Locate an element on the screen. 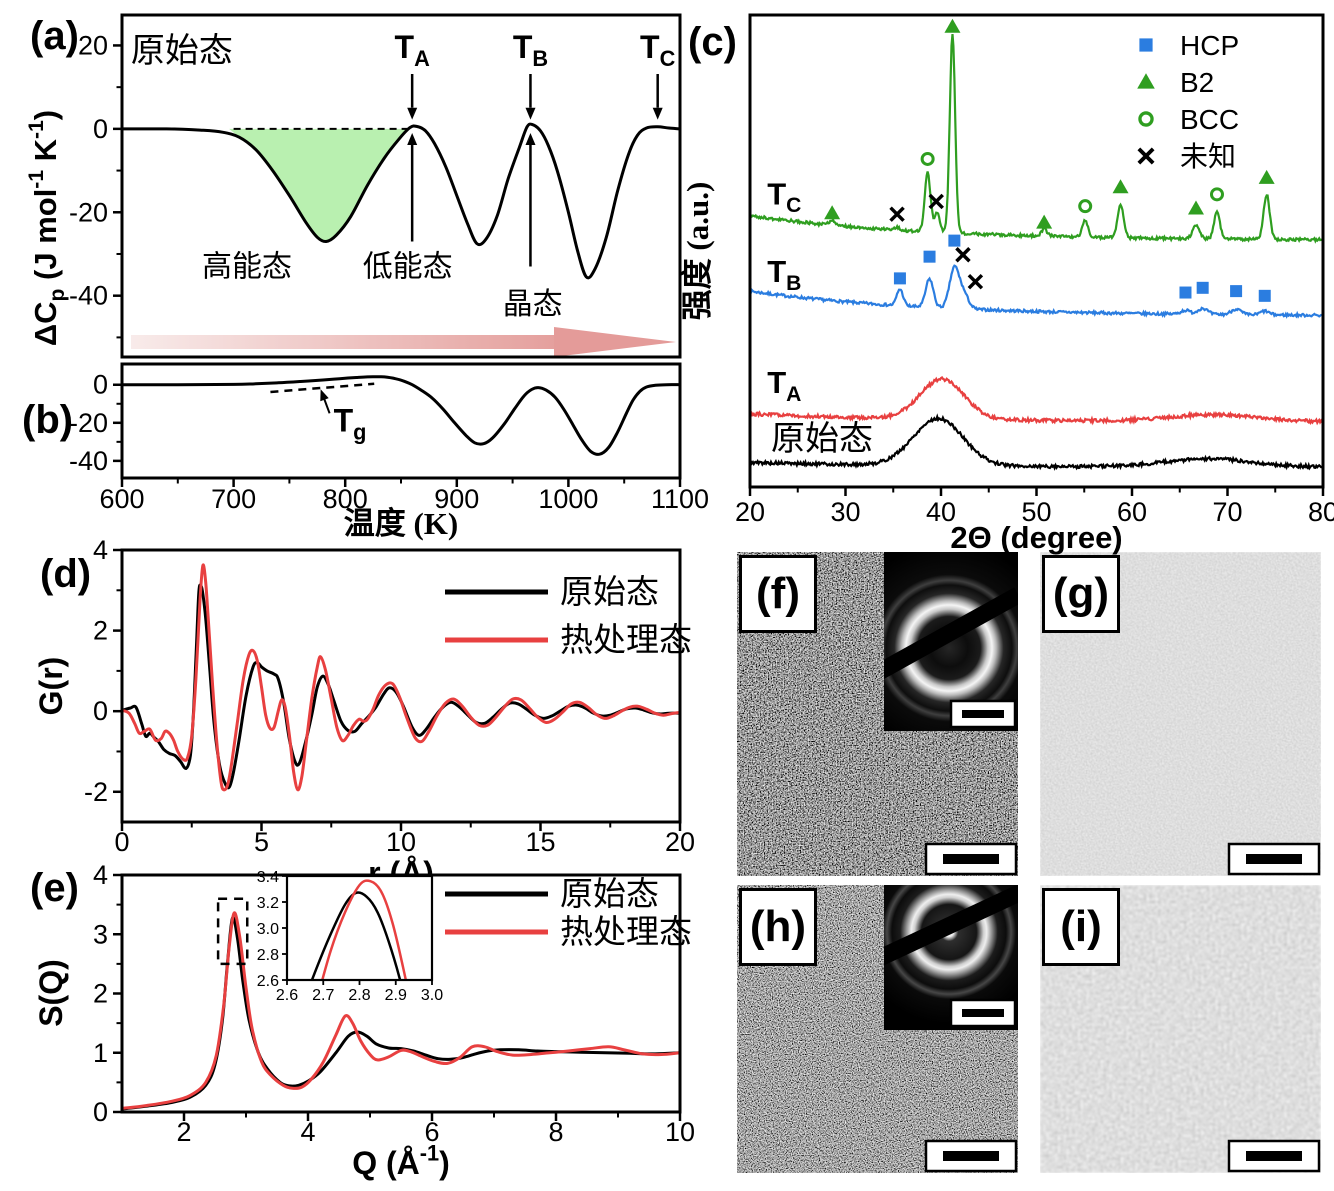 The height and width of the screenshot is (1191, 1334). y-tick-label: 4 is located at coordinates (100, 550).